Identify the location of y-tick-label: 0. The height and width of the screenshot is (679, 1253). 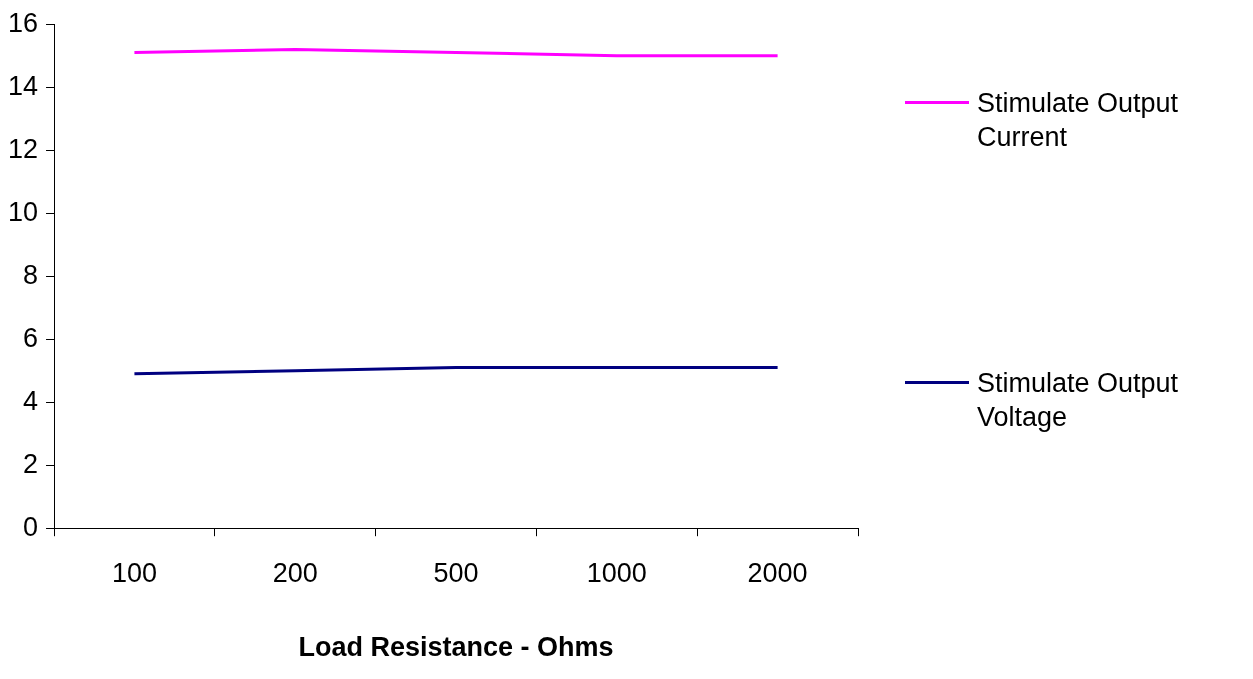
(31, 526).